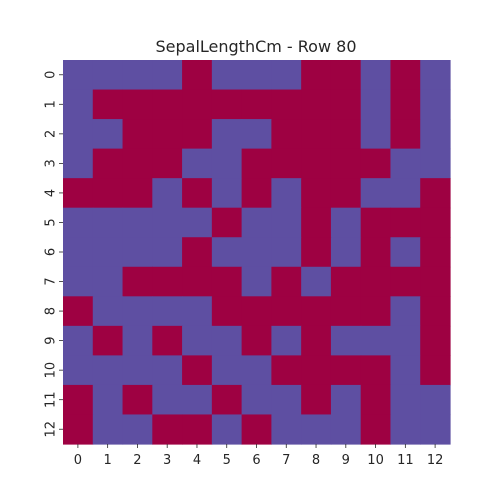  Describe the element at coordinates (227, 75) in the screenshot. I see `heatmap-cell-r0-c5` at that location.